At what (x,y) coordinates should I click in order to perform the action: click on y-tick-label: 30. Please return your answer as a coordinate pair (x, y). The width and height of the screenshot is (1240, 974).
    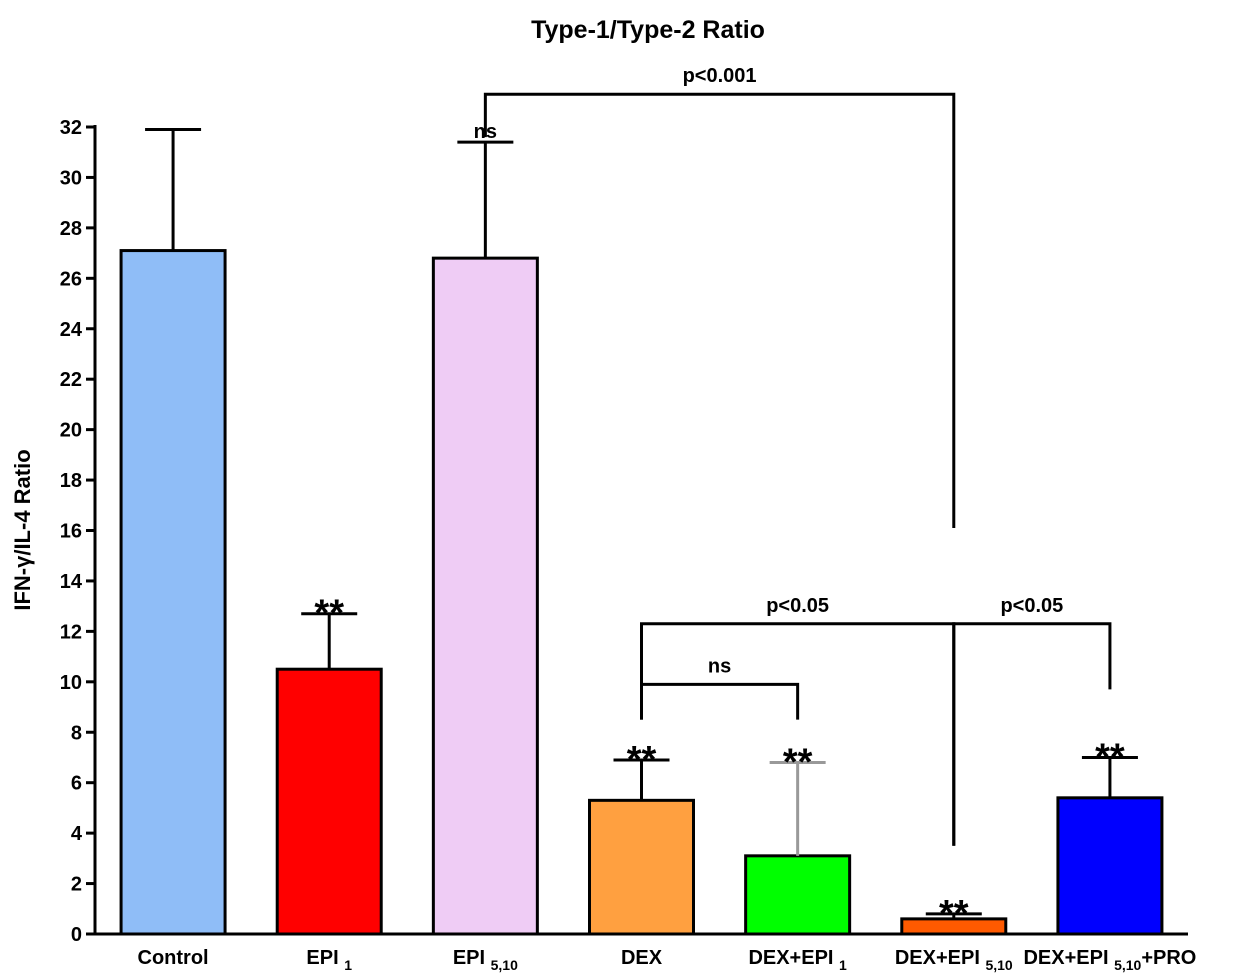
    Looking at the image, I should click on (71, 178).